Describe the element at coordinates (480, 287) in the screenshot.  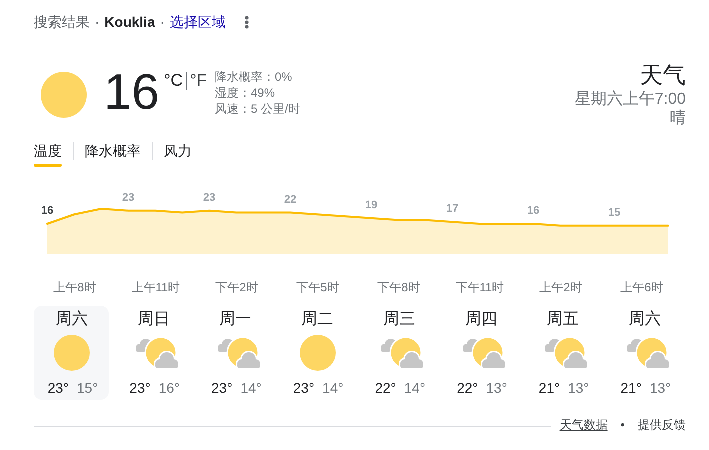
I see `x-tick-label: 下午11时` at that location.